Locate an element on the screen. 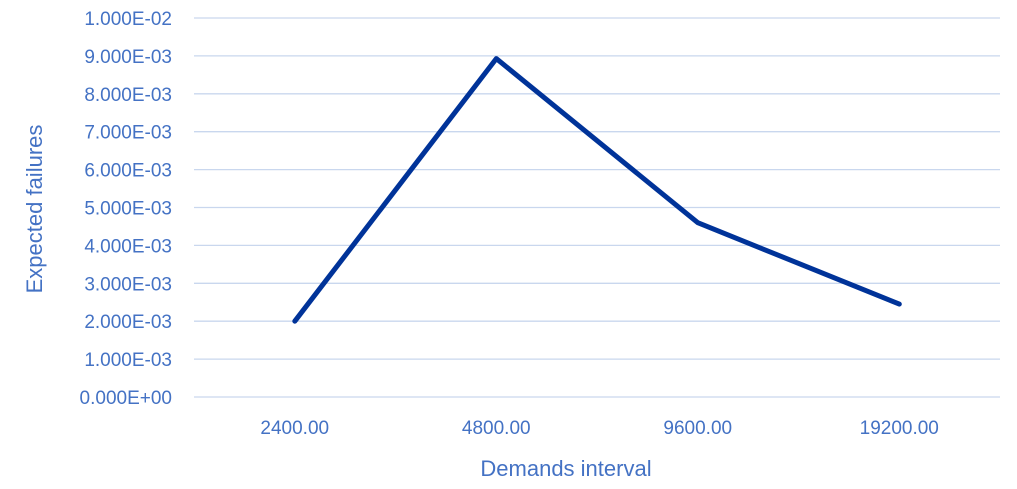 This screenshot has height=489, width=1017. x-tick-label: 2400.00 is located at coordinates (294, 428).